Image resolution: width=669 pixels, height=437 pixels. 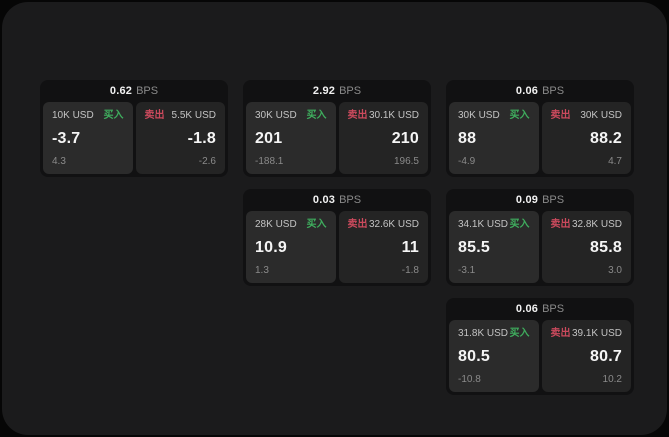 What do you see at coordinates (180, 138) in the screenshot?
I see `sell-panel: 卖出 5.5K USD -1.8 -2.6` at bounding box center [180, 138].